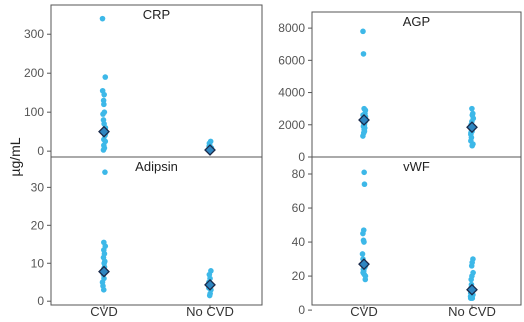  Describe the element at coordinates (103, 311) in the screenshot. I see `x-tick-label-left-cvd: CVD` at that location.